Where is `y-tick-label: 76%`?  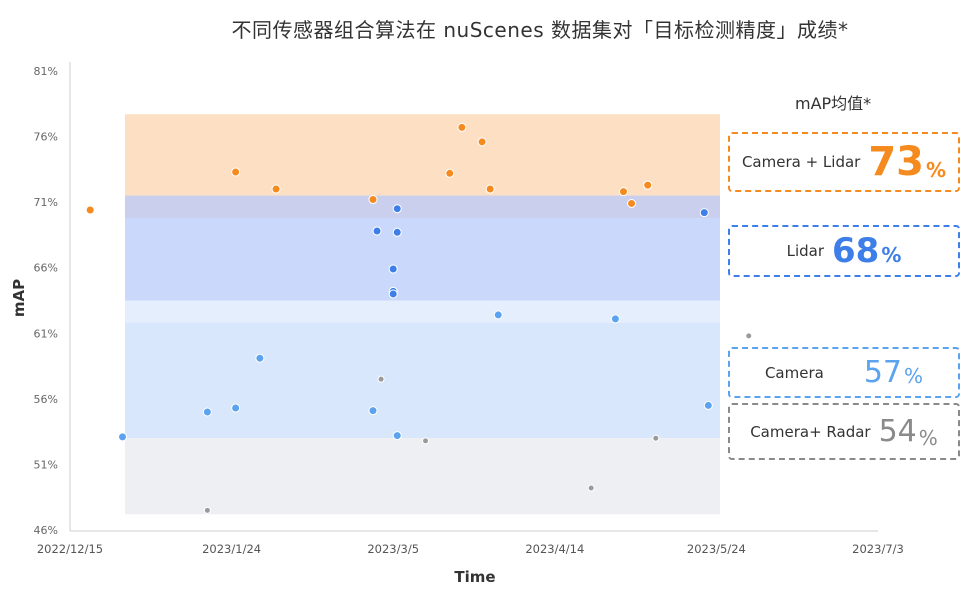
y-tick-label: 76% is located at coordinates (46, 137).